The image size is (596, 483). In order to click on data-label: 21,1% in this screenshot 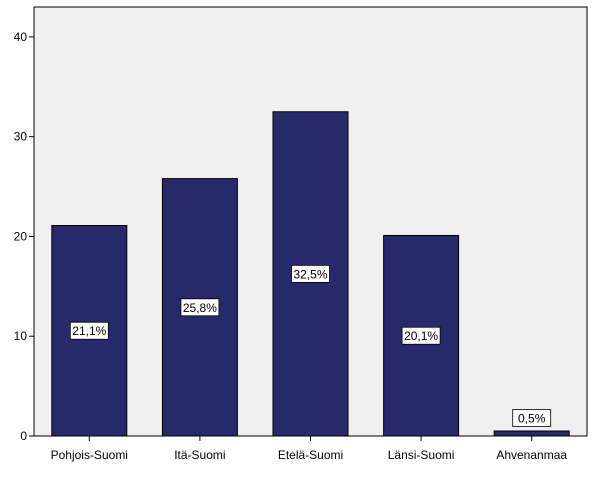, I will do `click(89, 331)`.